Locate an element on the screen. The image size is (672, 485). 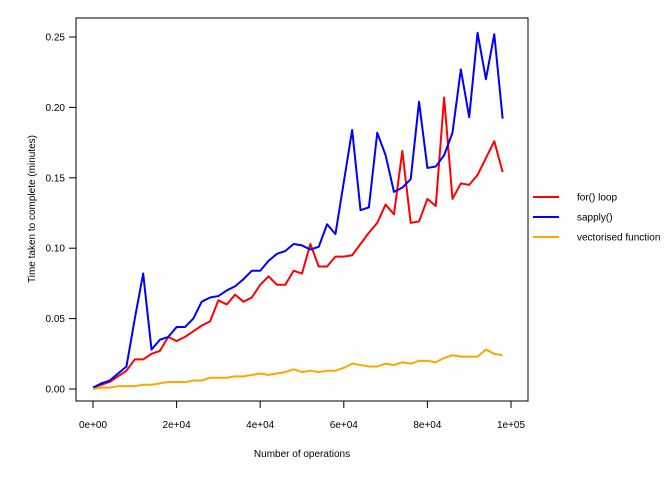
x-tick-label: 6e+04 is located at coordinates (344, 425).